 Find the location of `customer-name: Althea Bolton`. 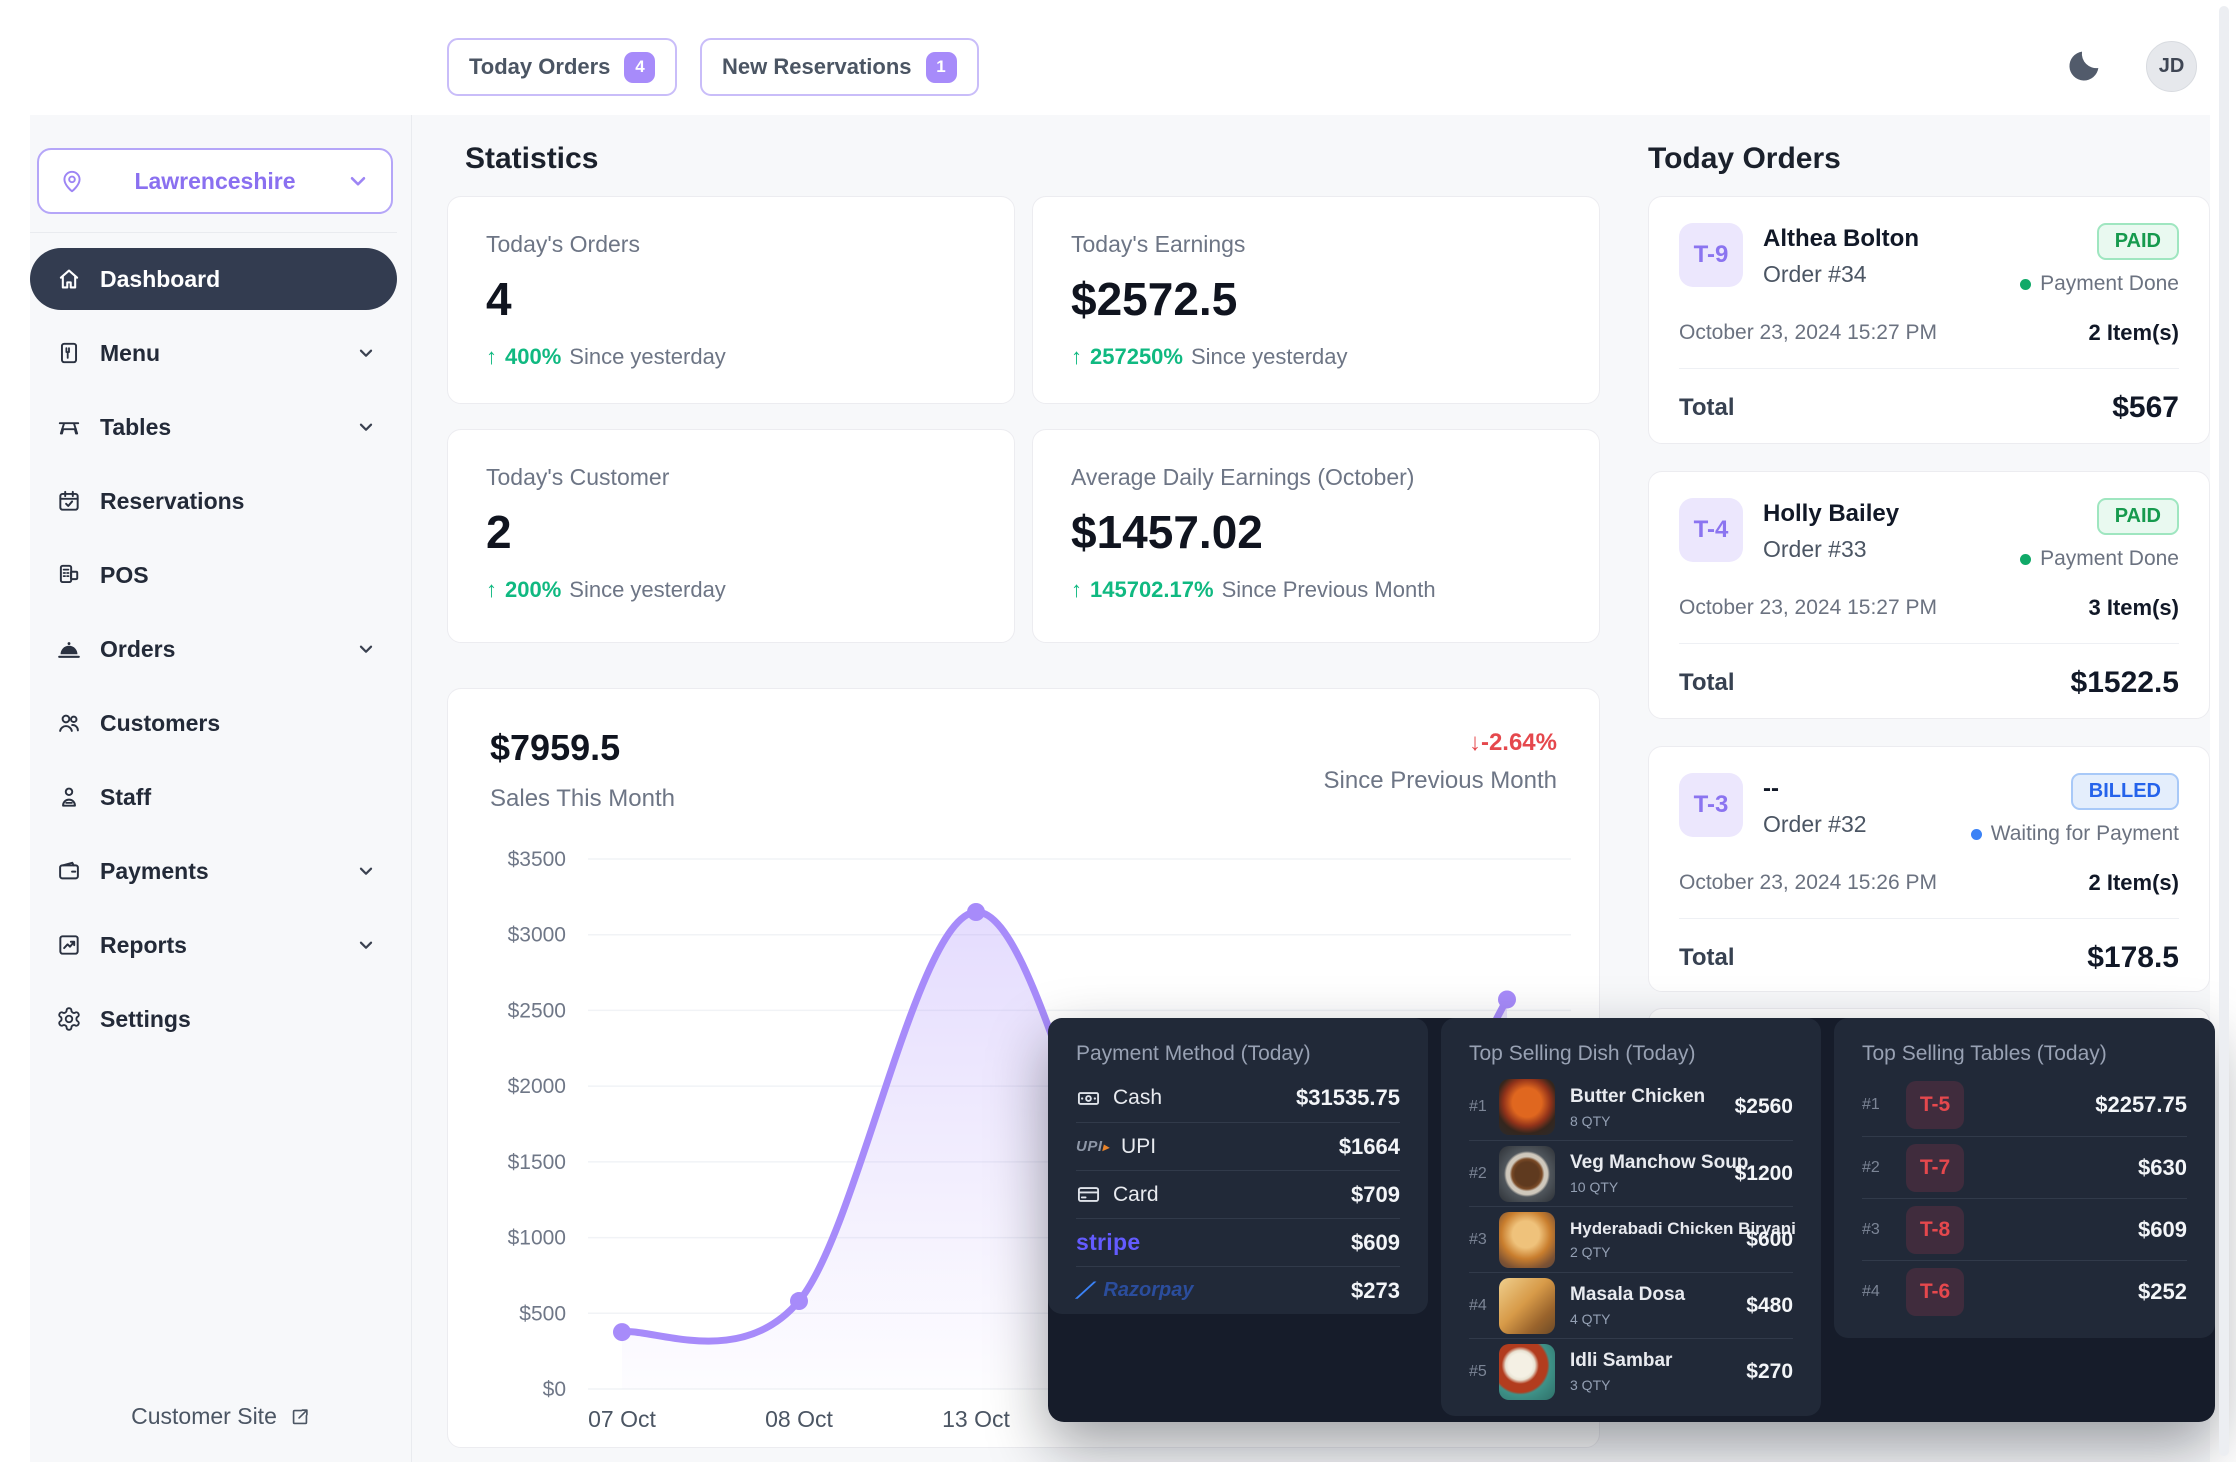

customer-name: Althea Bolton is located at coordinates (1841, 238).